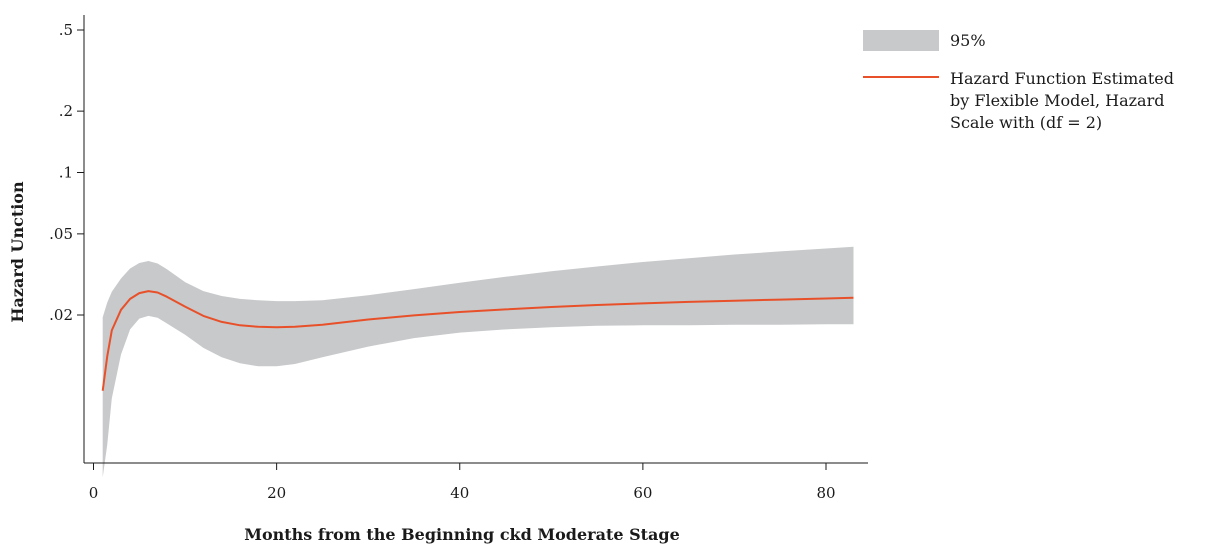 This screenshot has width=1216, height=545. Describe the element at coordinates (61, 315) in the screenshot. I see `y-tick-label: .02` at that location.